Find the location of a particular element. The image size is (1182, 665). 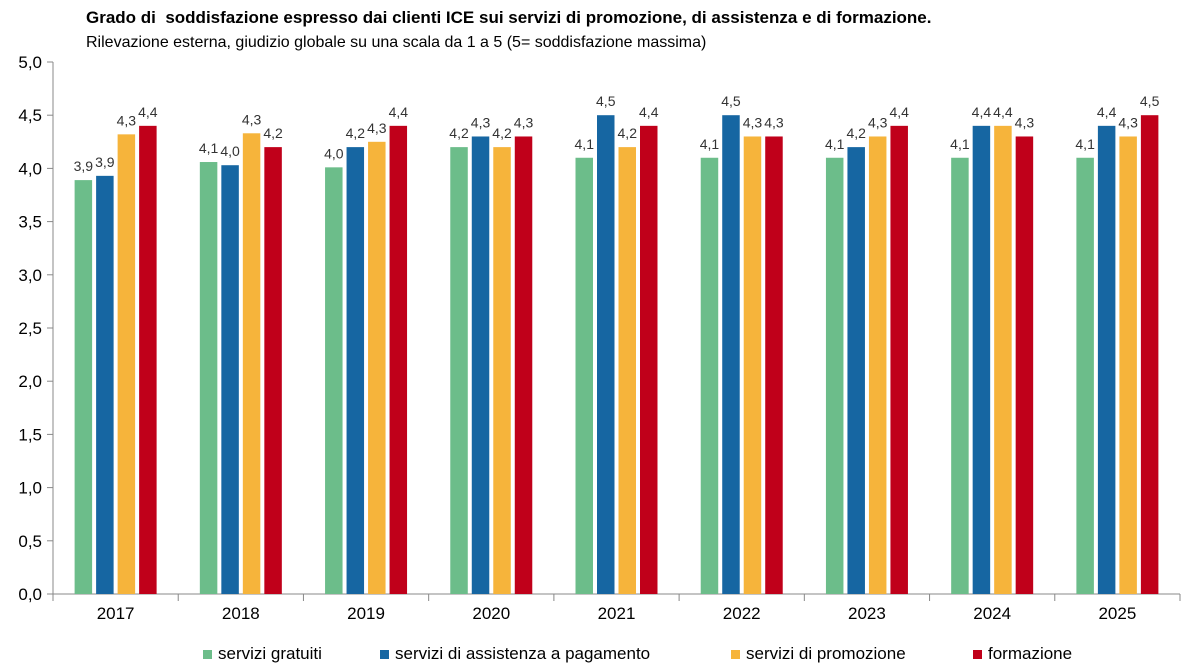

y-tick-label: 3,0 is located at coordinates (30, 275).